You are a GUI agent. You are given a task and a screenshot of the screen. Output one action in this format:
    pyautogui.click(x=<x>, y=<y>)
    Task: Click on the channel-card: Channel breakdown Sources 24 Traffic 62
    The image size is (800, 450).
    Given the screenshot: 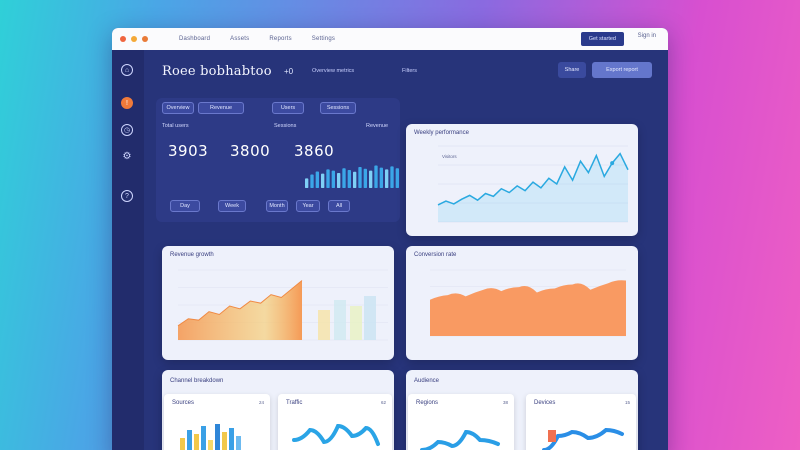 What is the action you would take?
    pyautogui.click(x=278, y=410)
    